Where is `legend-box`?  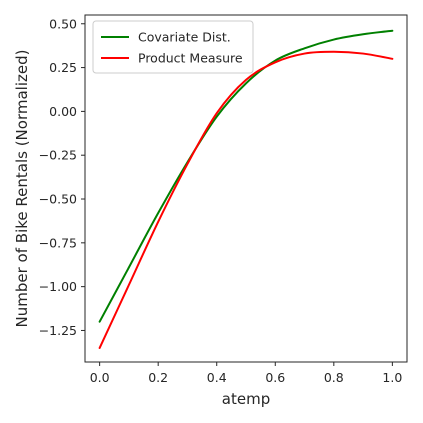 legend-box is located at coordinates (173, 47).